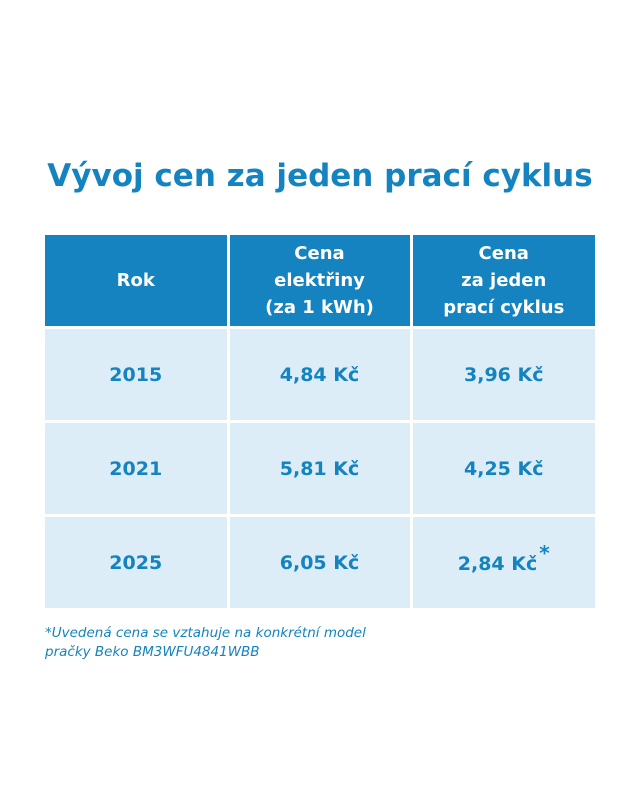 The image size is (640, 800). Describe the element at coordinates (502, 468) in the screenshot. I see `cell-cycle-price: 4,25 Kč` at that location.